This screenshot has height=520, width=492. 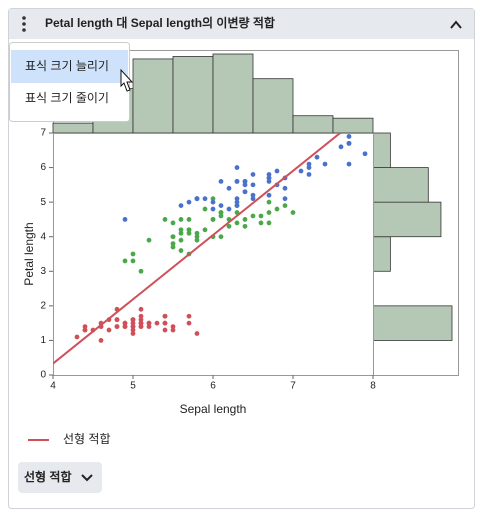 What do you see at coordinates (48, 476) in the screenshot?
I see `button-label: 선형 적합` at bounding box center [48, 476].